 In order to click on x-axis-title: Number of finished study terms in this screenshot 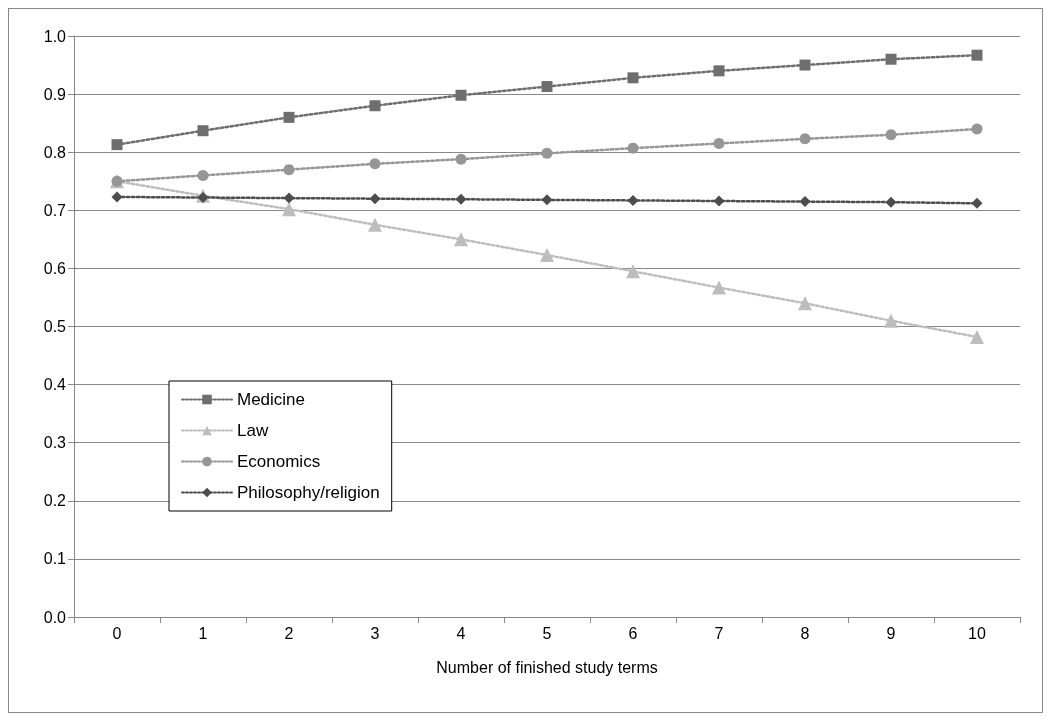, I will do `click(547, 667)`.